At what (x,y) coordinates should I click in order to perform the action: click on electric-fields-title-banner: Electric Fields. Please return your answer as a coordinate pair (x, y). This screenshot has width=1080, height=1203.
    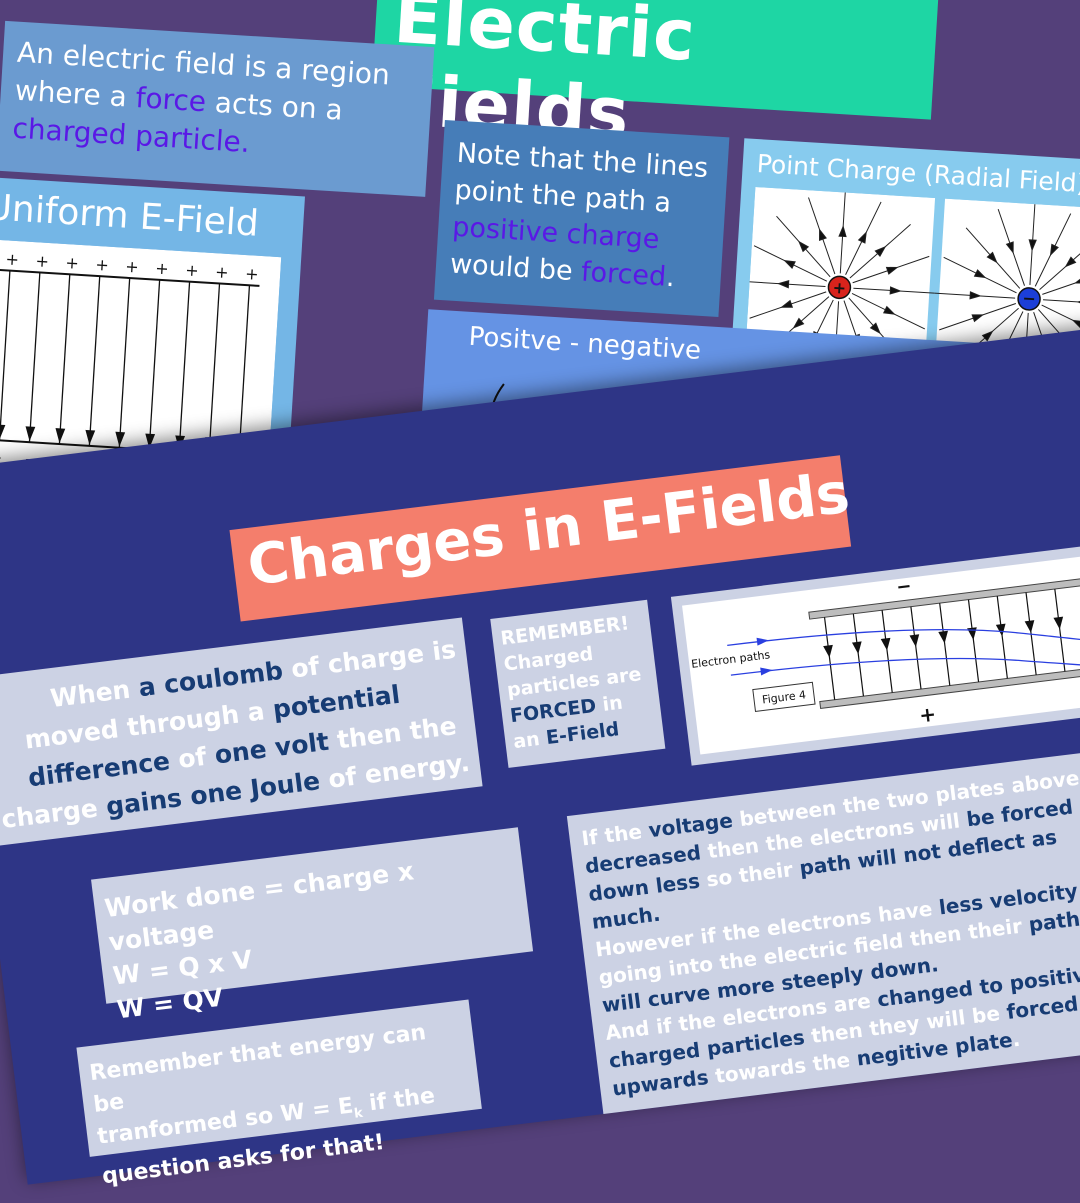
    Looking at the image, I should click on (655, 77).